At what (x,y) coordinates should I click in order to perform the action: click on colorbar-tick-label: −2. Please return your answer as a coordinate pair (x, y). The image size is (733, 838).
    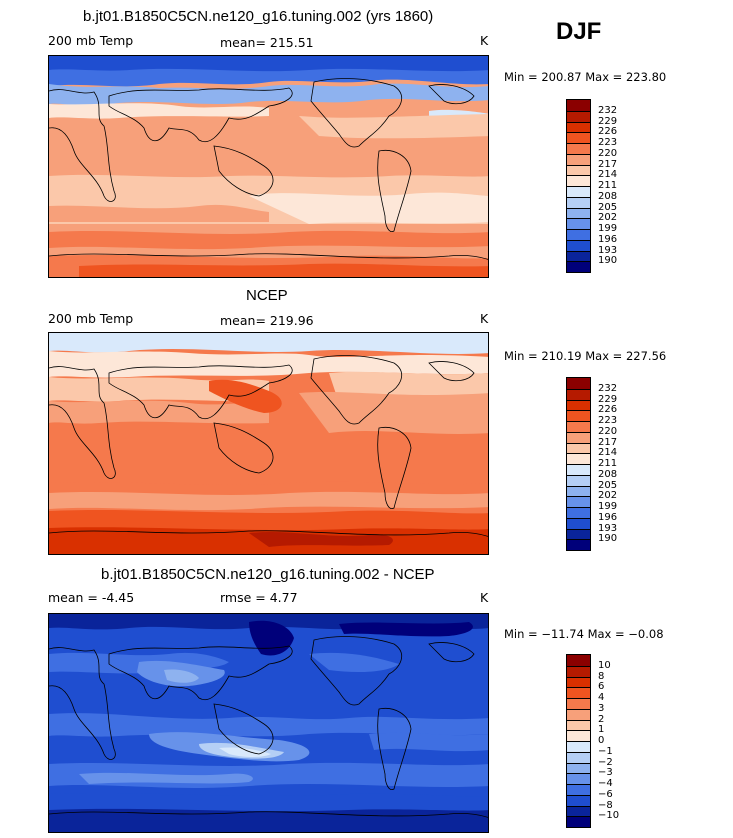
    Looking at the image, I should click on (605, 762).